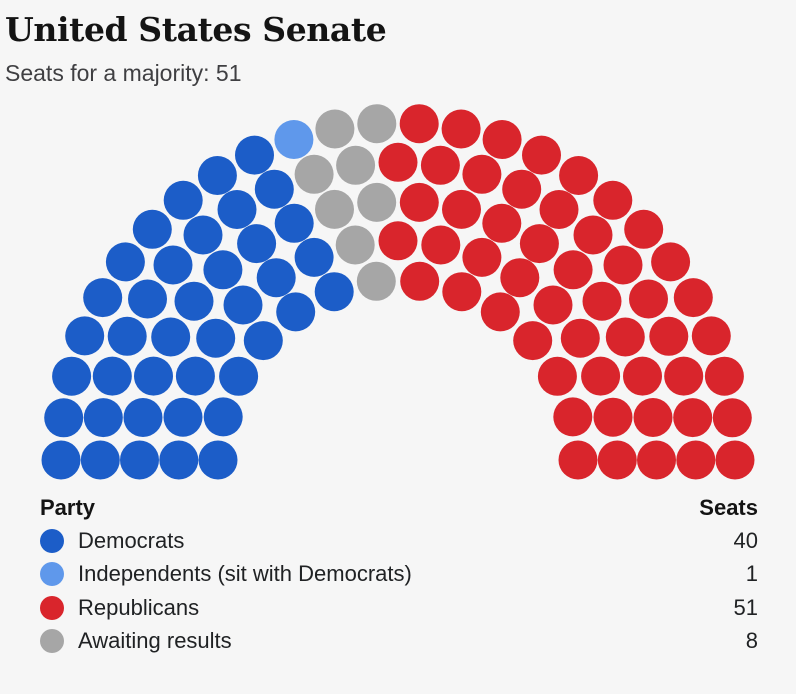 The width and height of the screenshot is (796, 694). What do you see at coordinates (139, 607) in the screenshot?
I see `legend-label: Republicans` at bounding box center [139, 607].